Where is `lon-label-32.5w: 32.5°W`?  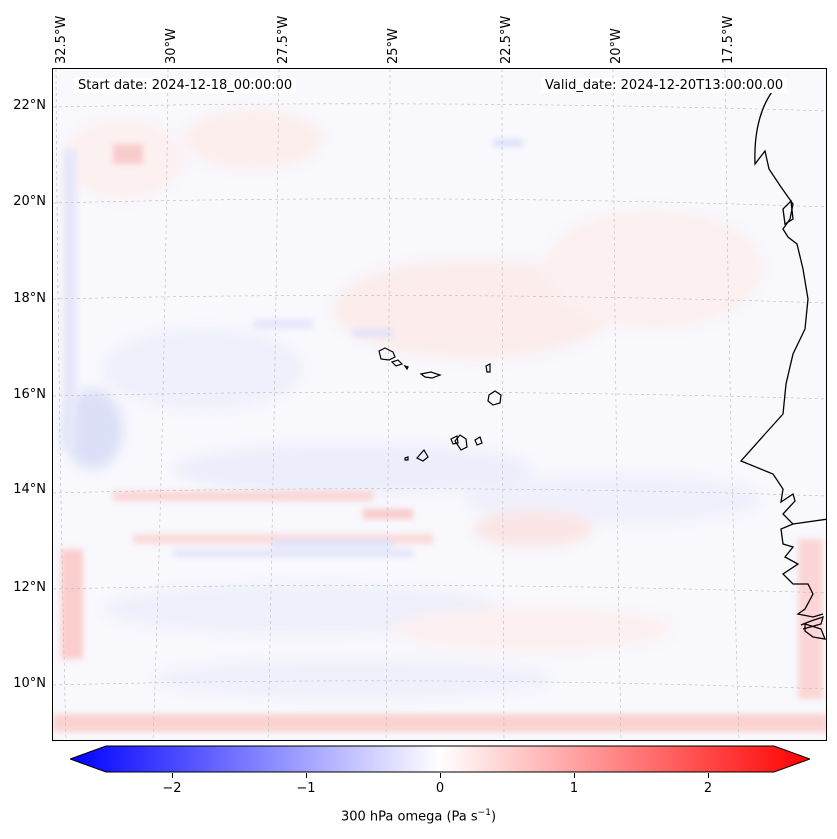 lon-label-32.5w: 32.5°W is located at coordinates (61, 39).